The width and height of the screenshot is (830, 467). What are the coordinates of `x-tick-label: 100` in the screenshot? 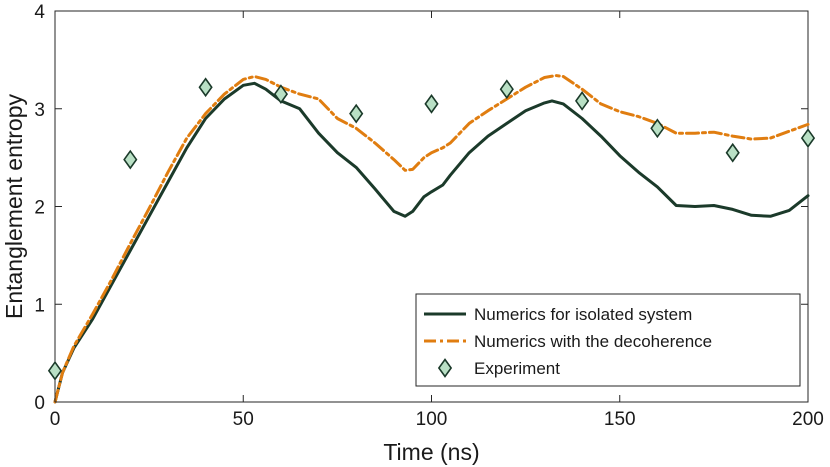 It's located at (432, 419).